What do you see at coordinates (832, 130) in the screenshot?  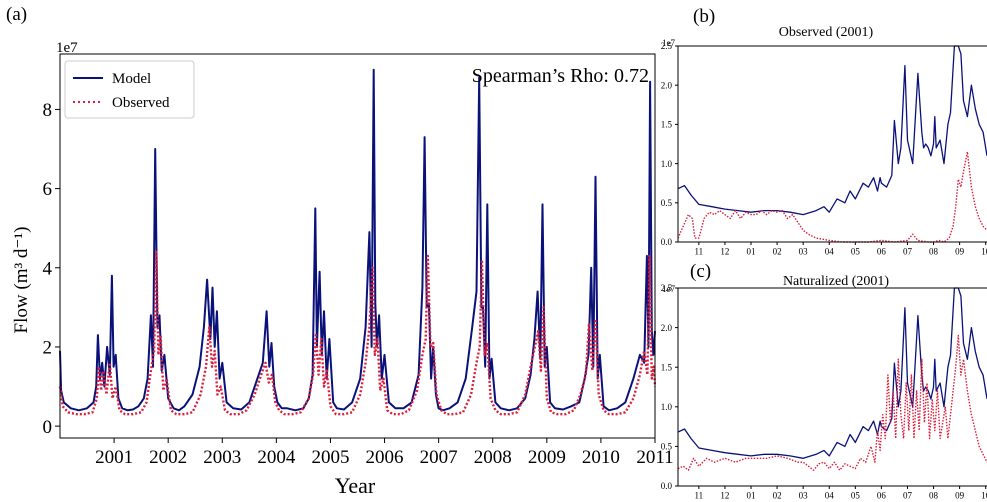 I see `series-model-line` at bounding box center [832, 130].